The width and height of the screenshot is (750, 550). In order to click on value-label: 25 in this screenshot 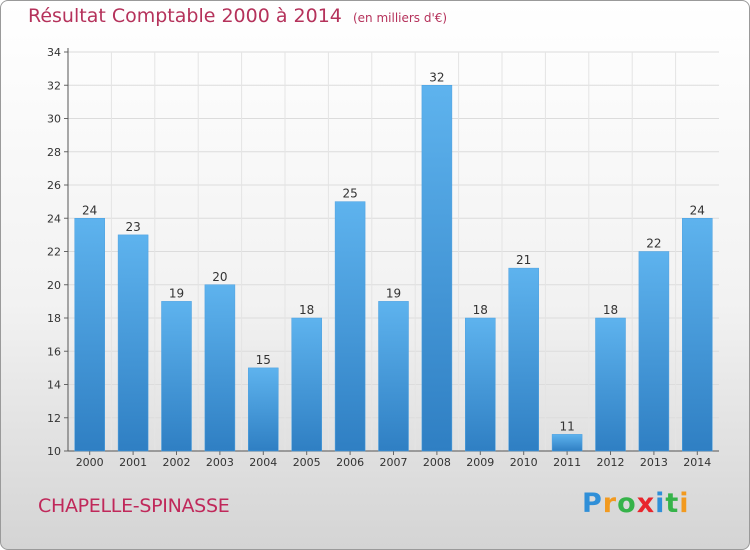, I will do `click(349, 194)`.